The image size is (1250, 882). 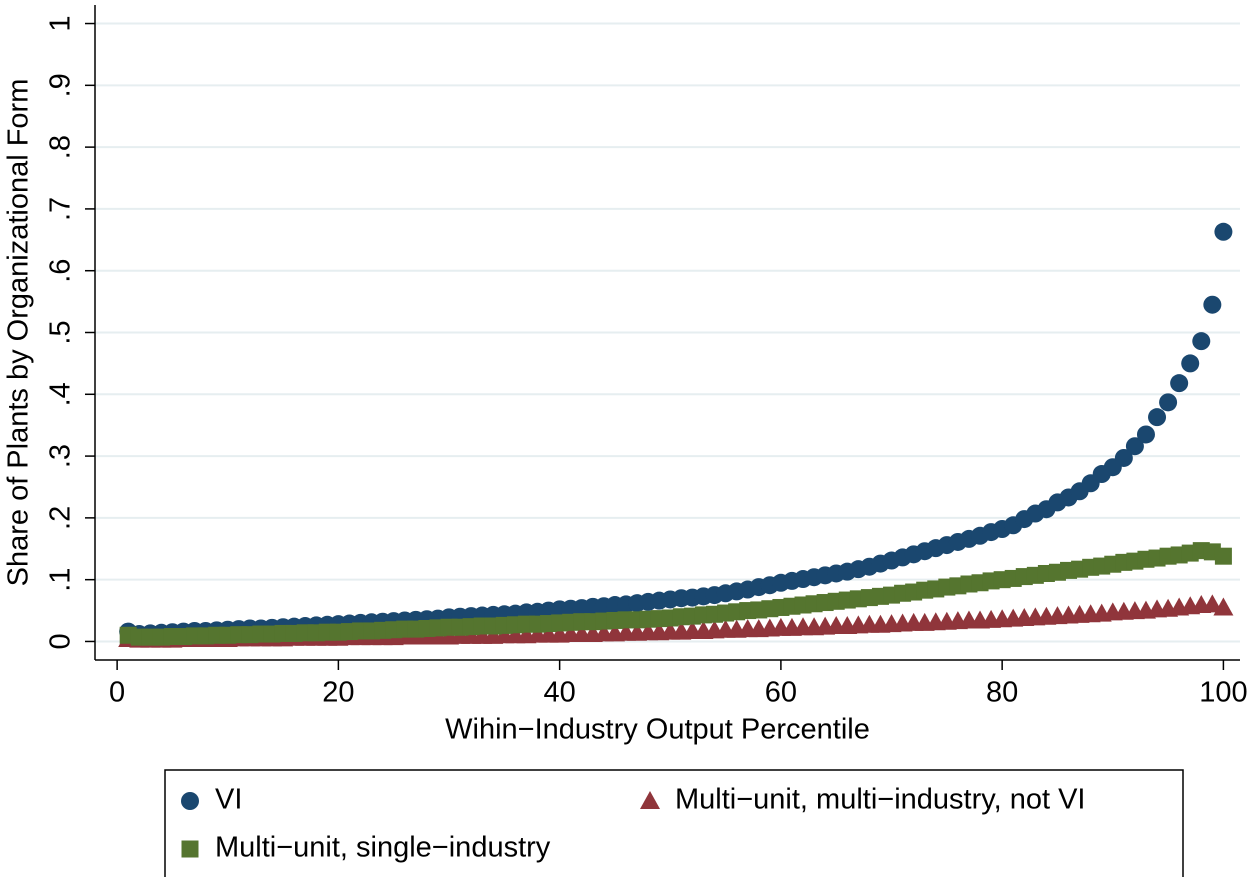 What do you see at coordinates (61, 580) in the screenshot?
I see `y-tick-label: .1` at bounding box center [61, 580].